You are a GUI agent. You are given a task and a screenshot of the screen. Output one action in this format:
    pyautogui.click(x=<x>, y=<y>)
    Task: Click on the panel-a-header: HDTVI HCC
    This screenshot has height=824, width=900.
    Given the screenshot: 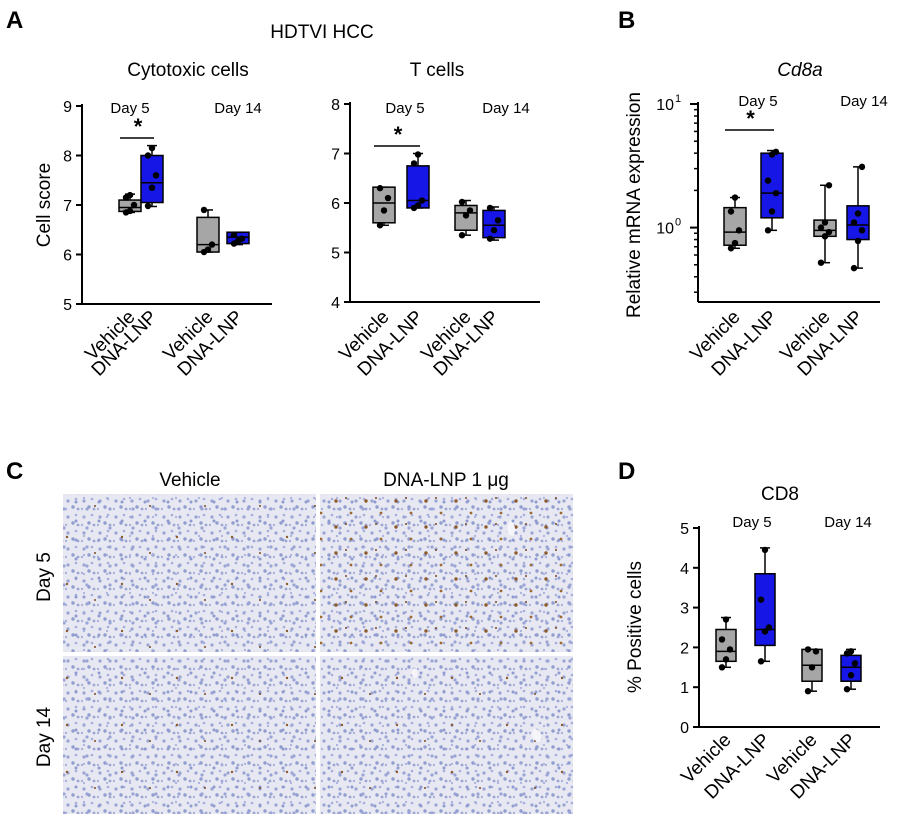 What is the action you would take?
    pyautogui.click(x=321, y=32)
    